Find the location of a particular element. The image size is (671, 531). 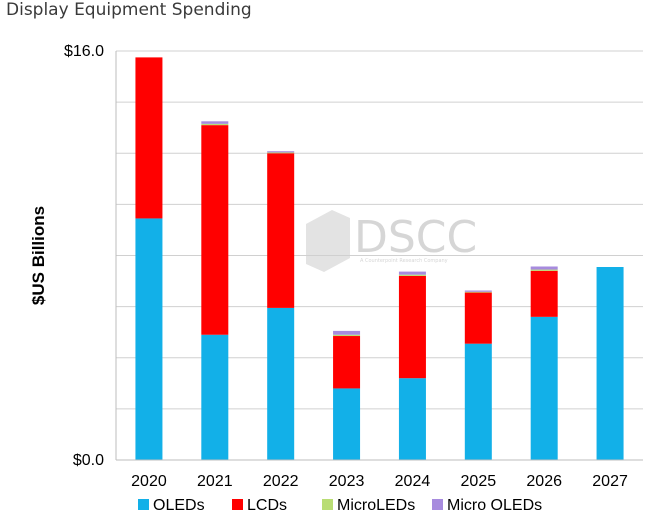

x-tick-labels: 2020 2021 2022 2023 2024 2025 2026 2027 is located at coordinates (379, 481).